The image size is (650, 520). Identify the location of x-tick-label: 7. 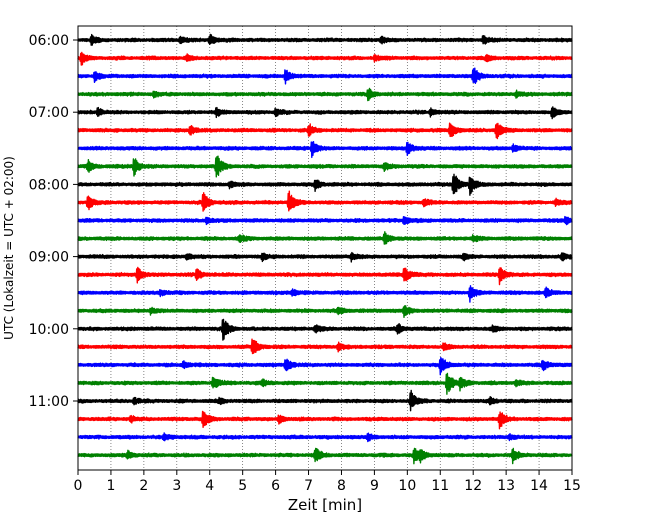
(308, 486).